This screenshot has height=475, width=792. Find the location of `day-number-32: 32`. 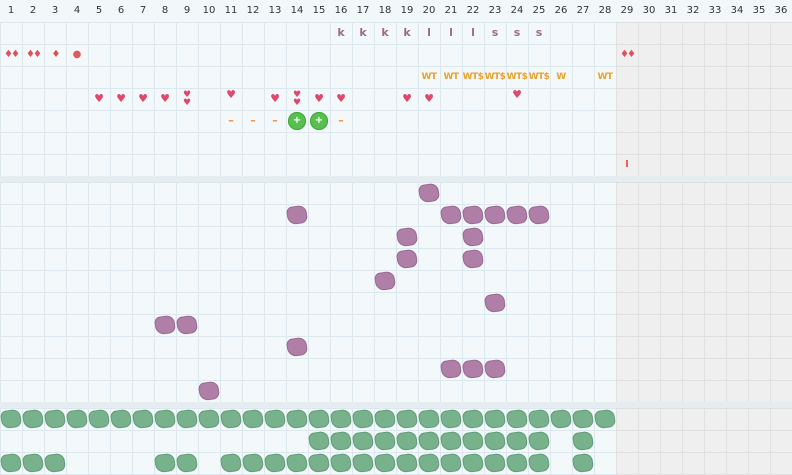

day-number-32: 32 is located at coordinates (693, 10).